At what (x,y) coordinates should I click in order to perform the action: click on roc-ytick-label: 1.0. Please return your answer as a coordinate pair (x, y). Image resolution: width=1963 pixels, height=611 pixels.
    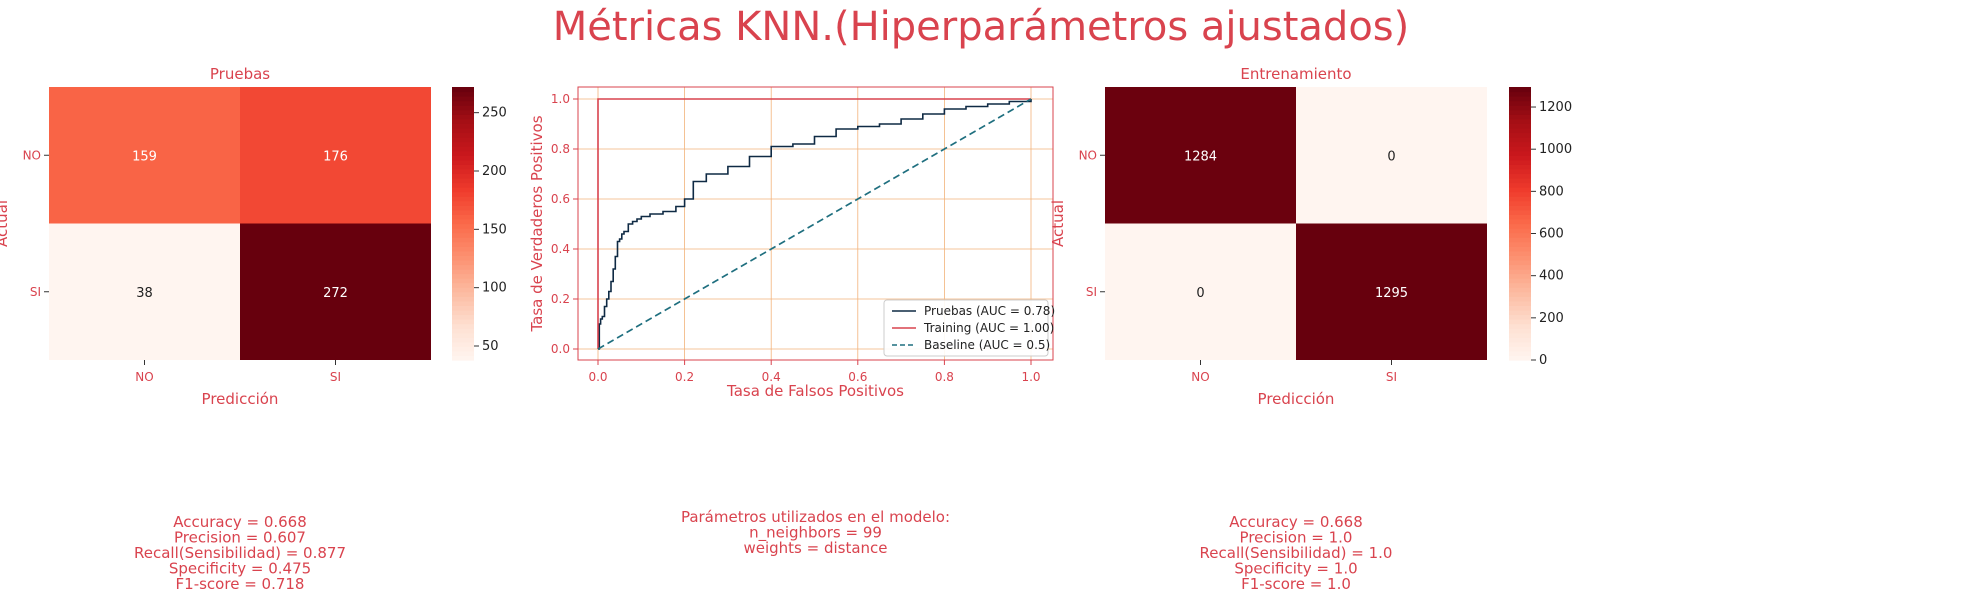
    Looking at the image, I should click on (560, 99).